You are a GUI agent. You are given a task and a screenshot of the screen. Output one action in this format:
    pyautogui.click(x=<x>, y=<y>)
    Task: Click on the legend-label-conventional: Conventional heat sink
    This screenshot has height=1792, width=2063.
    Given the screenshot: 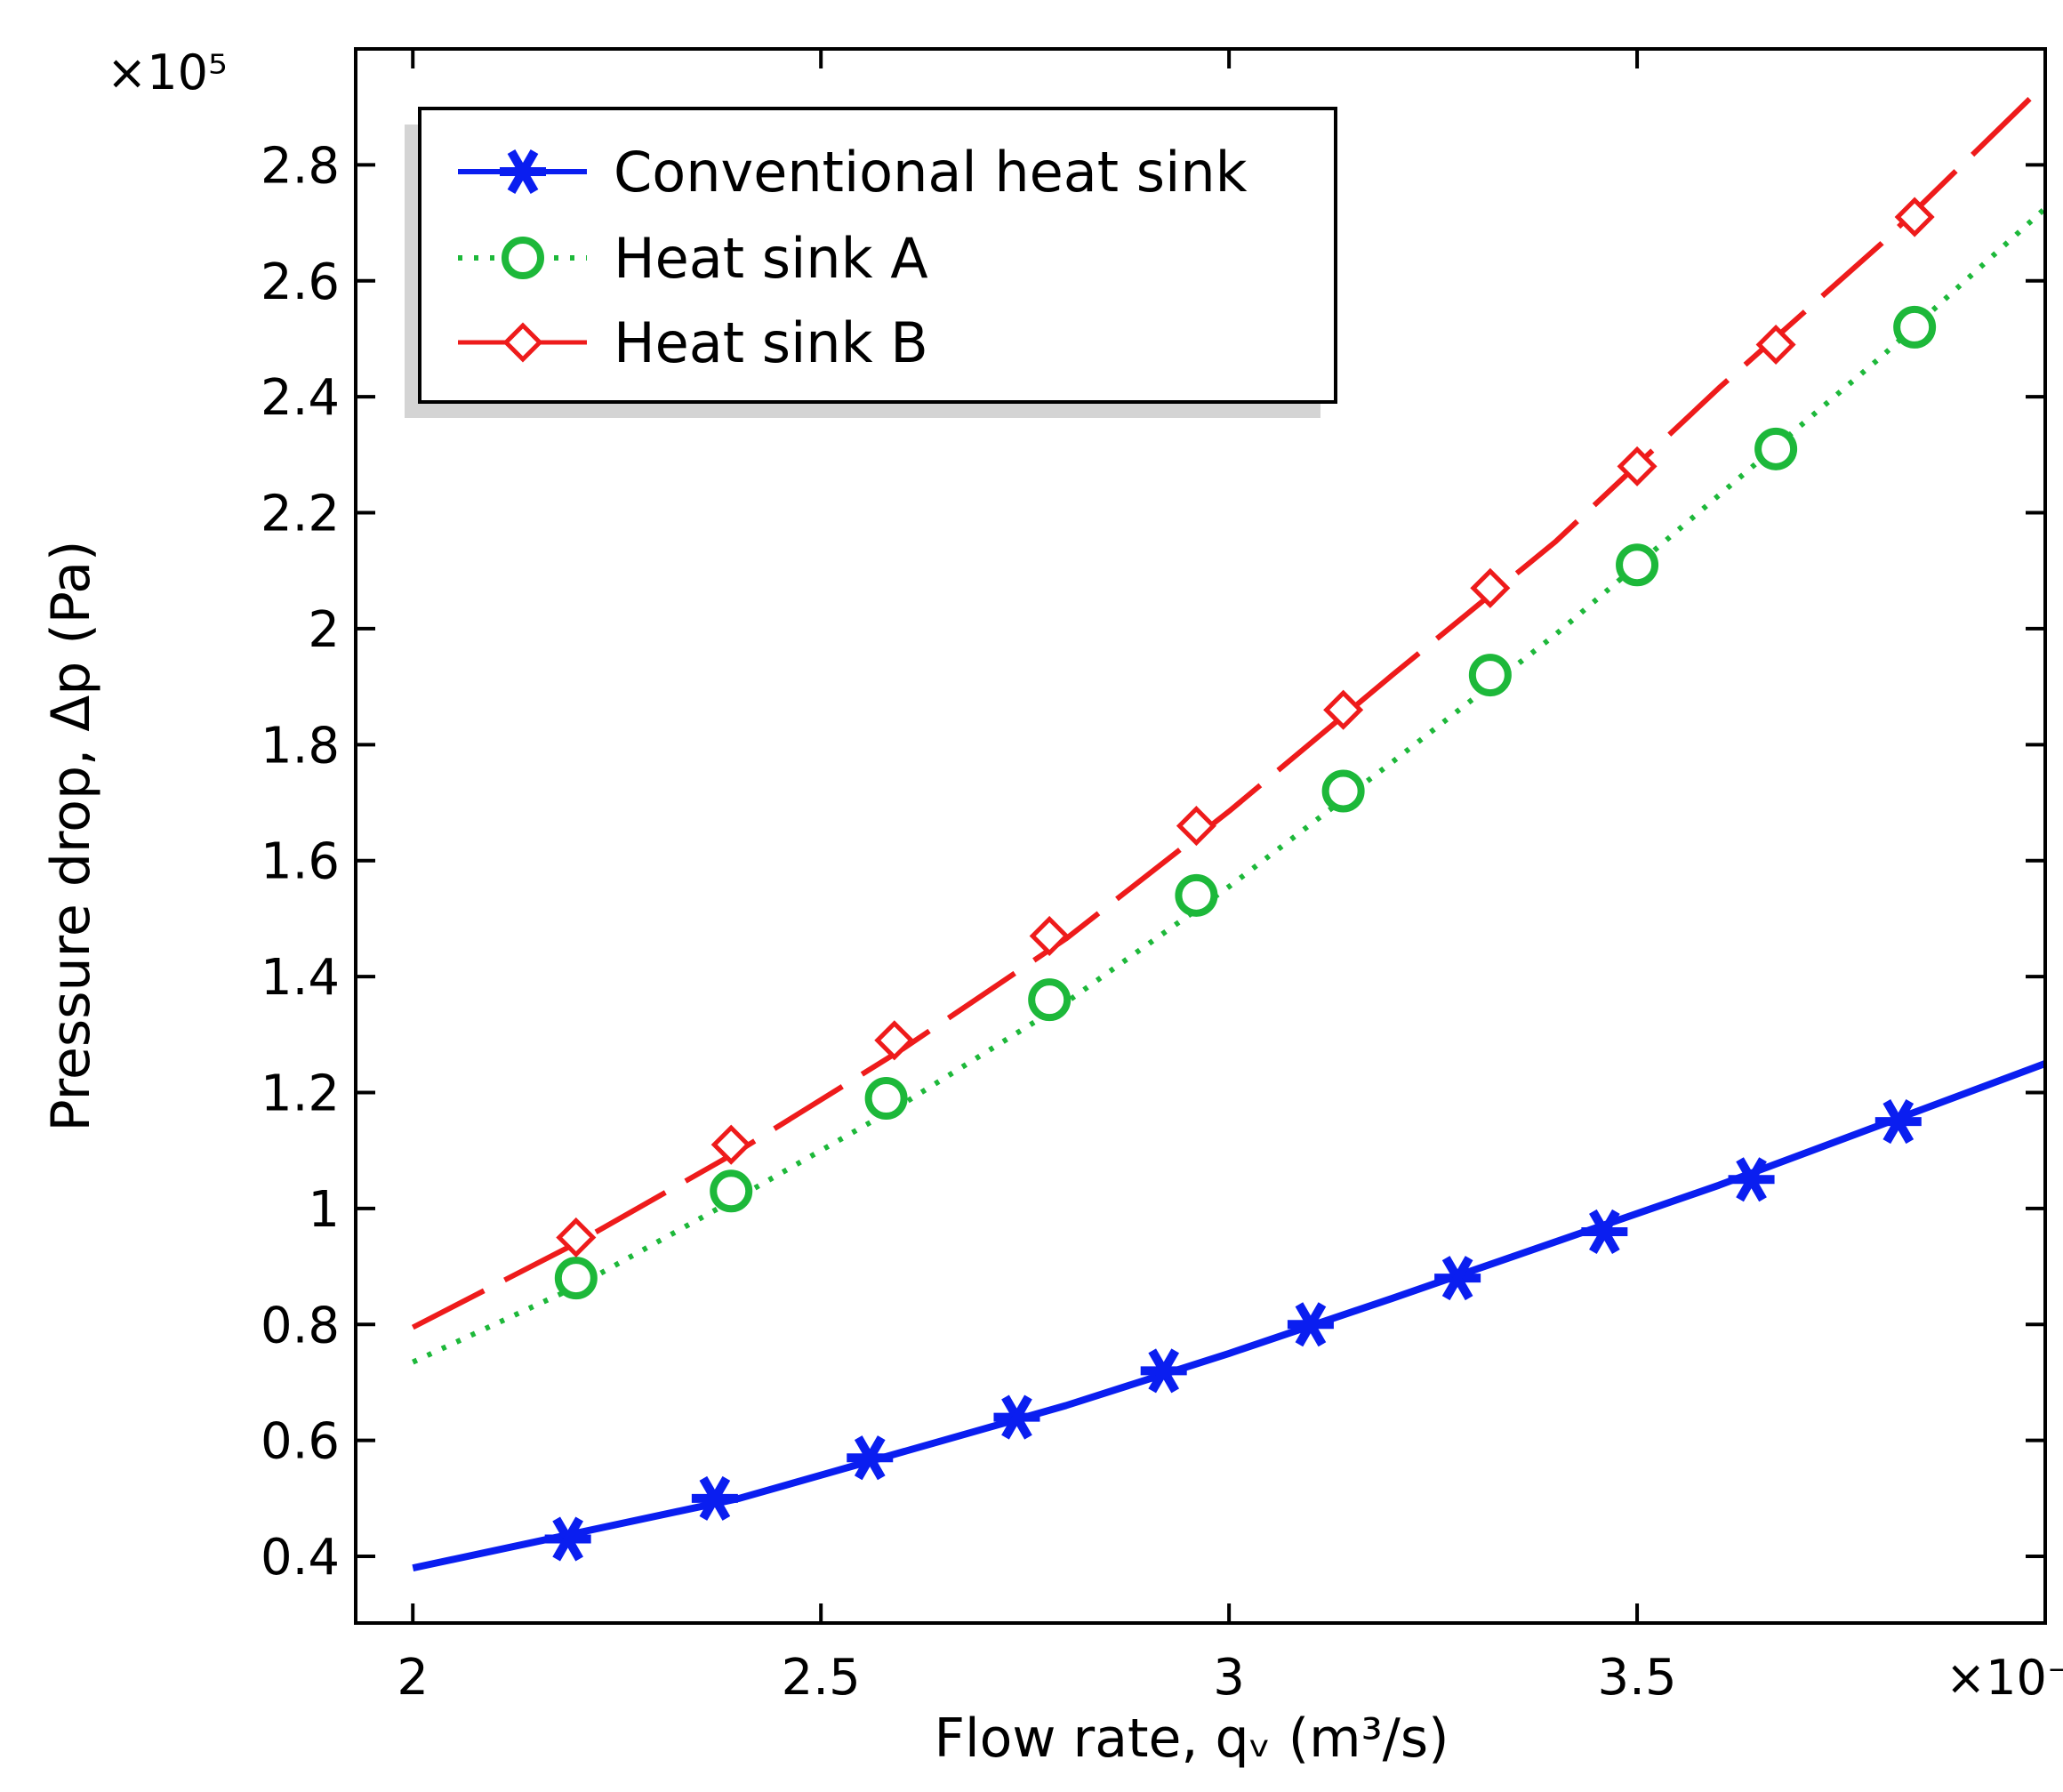 What is the action you would take?
    pyautogui.click(x=931, y=172)
    